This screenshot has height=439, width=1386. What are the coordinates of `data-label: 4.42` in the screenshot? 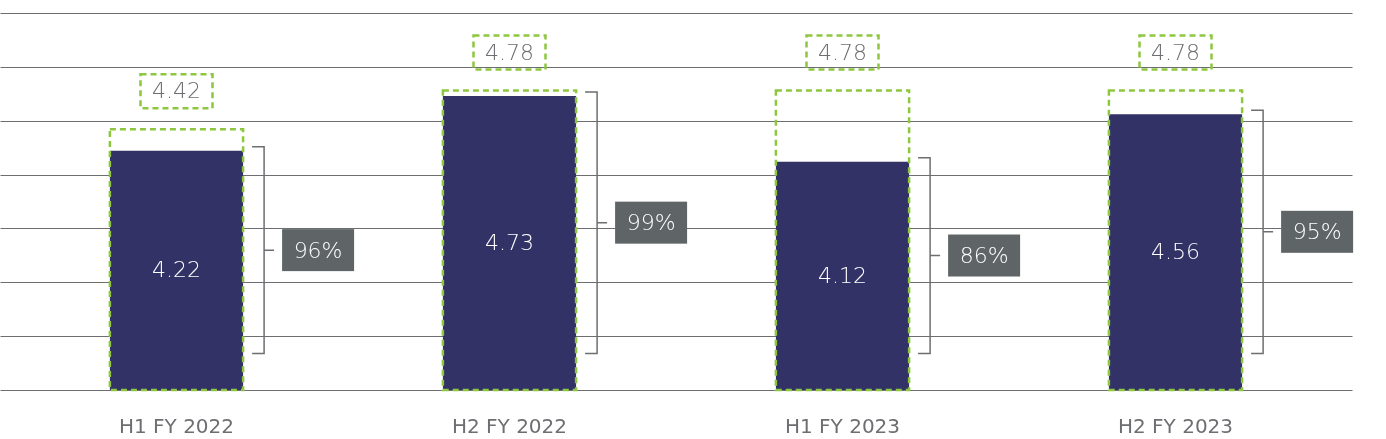 It's located at (176, 91).